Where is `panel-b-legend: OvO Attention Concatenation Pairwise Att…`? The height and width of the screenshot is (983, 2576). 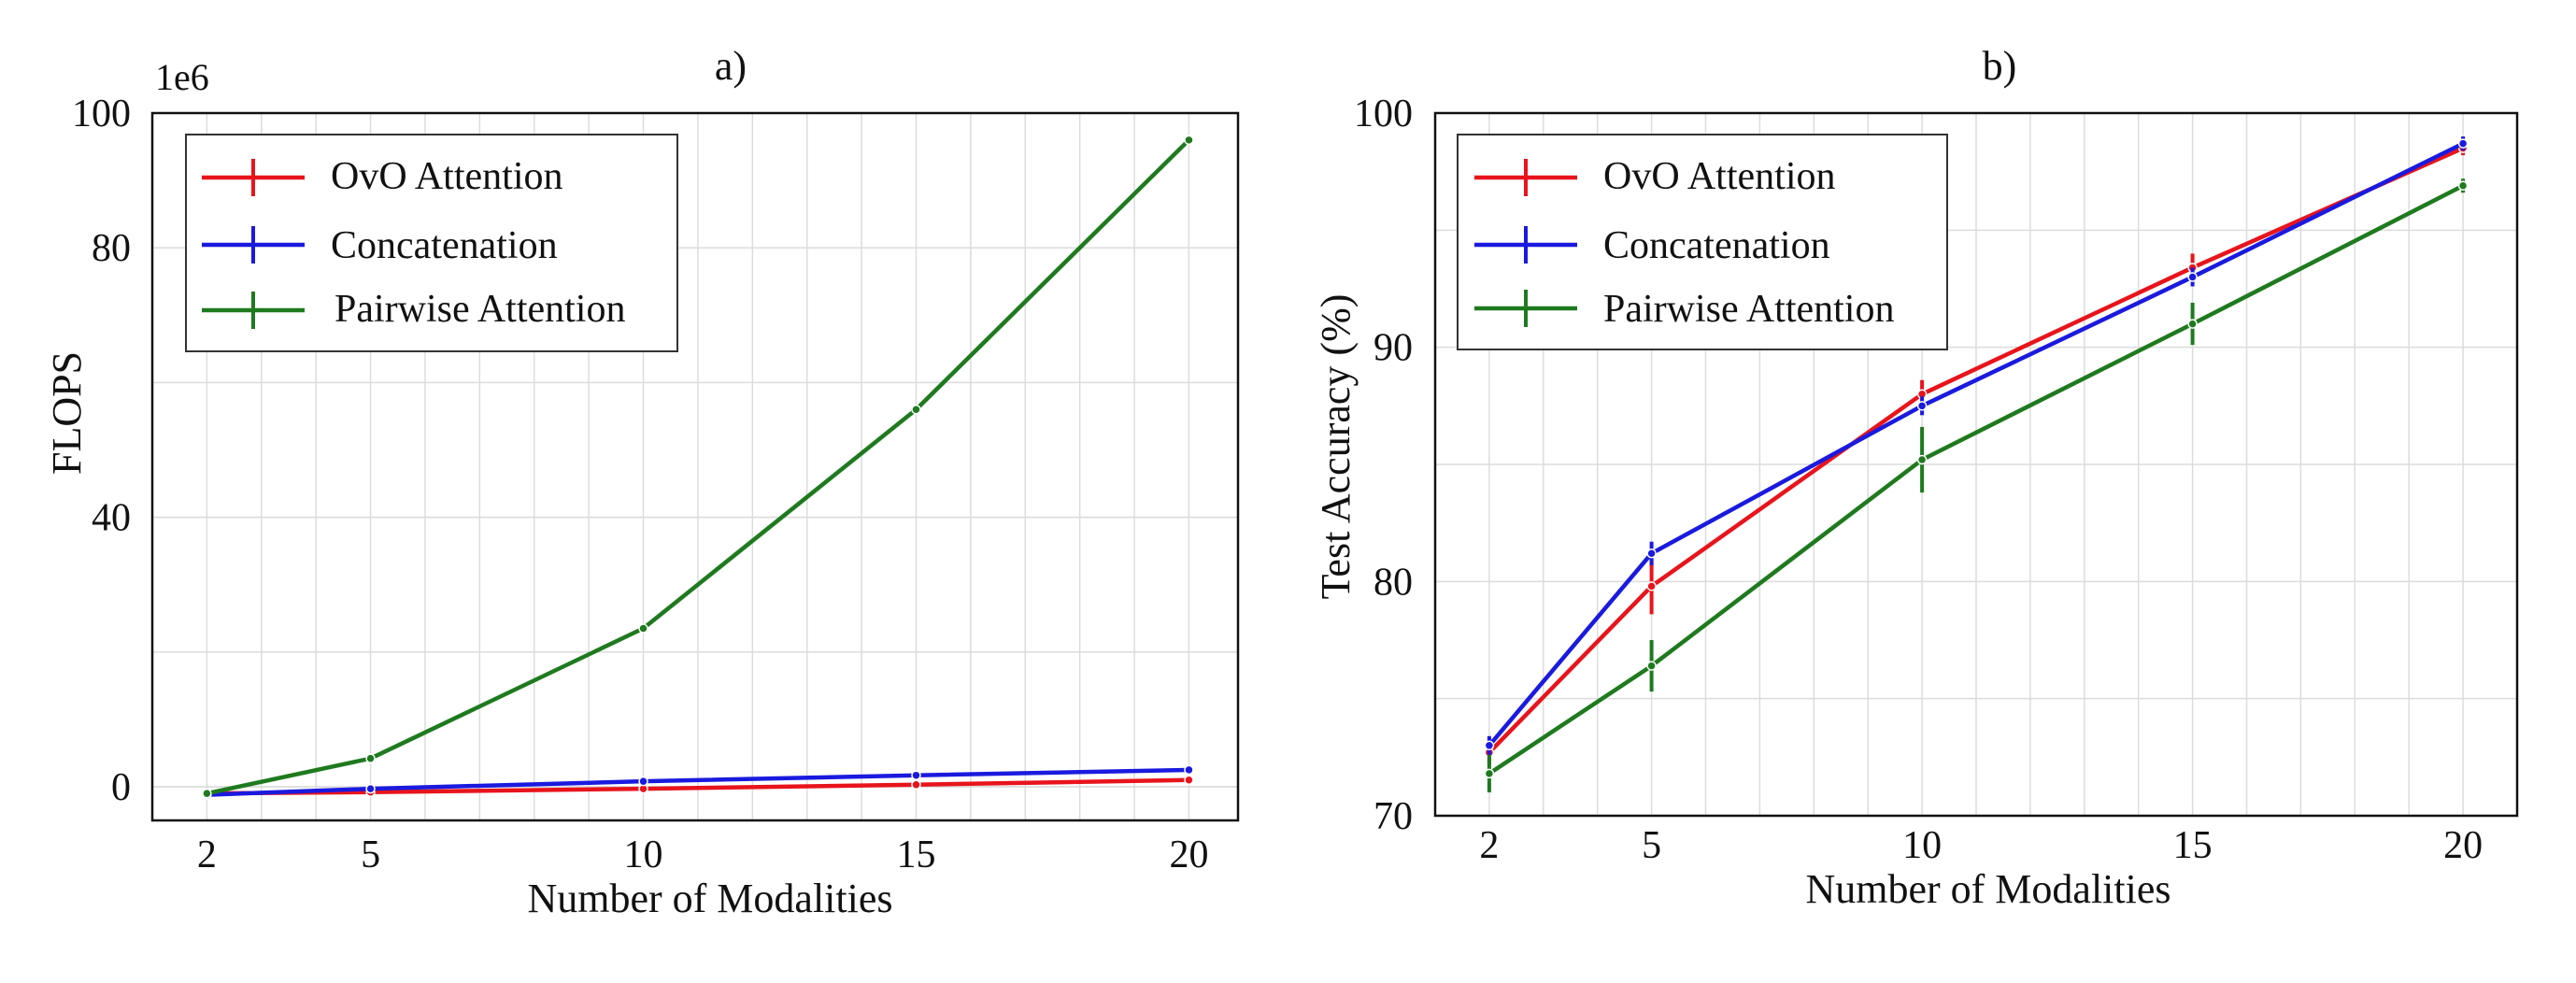
panel-b-legend: OvO Attention Concatenation Pairwise Att… is located at coordinates (1702, 242).